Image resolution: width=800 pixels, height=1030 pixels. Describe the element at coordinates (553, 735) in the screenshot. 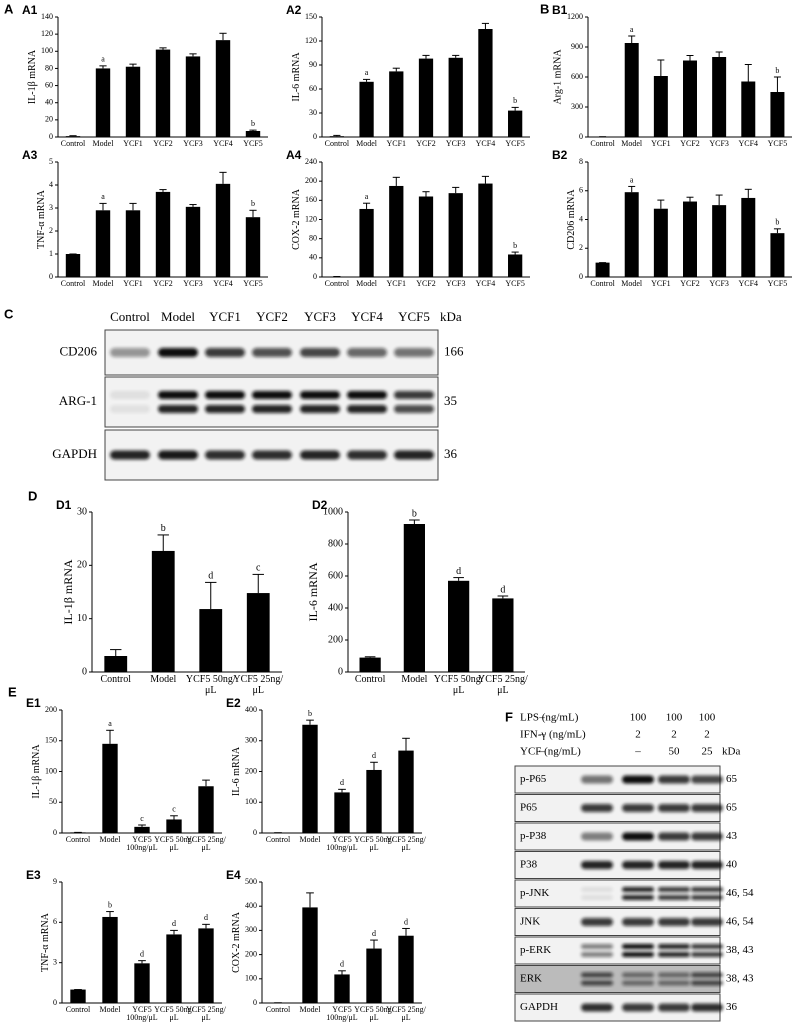

I see `condition-label: IFN-γ (ng/mL)` at that location.